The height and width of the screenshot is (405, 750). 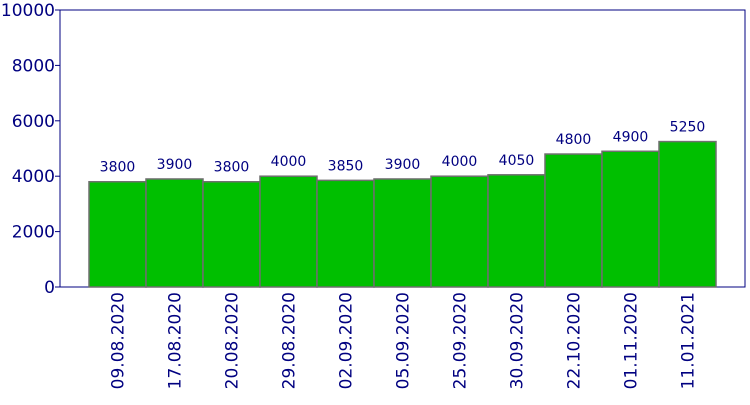 What do you see at coordinates (176, 340) in the screenshot?
I see `x-tick-label: 17.08.2020` at bounding box center [176, 340].